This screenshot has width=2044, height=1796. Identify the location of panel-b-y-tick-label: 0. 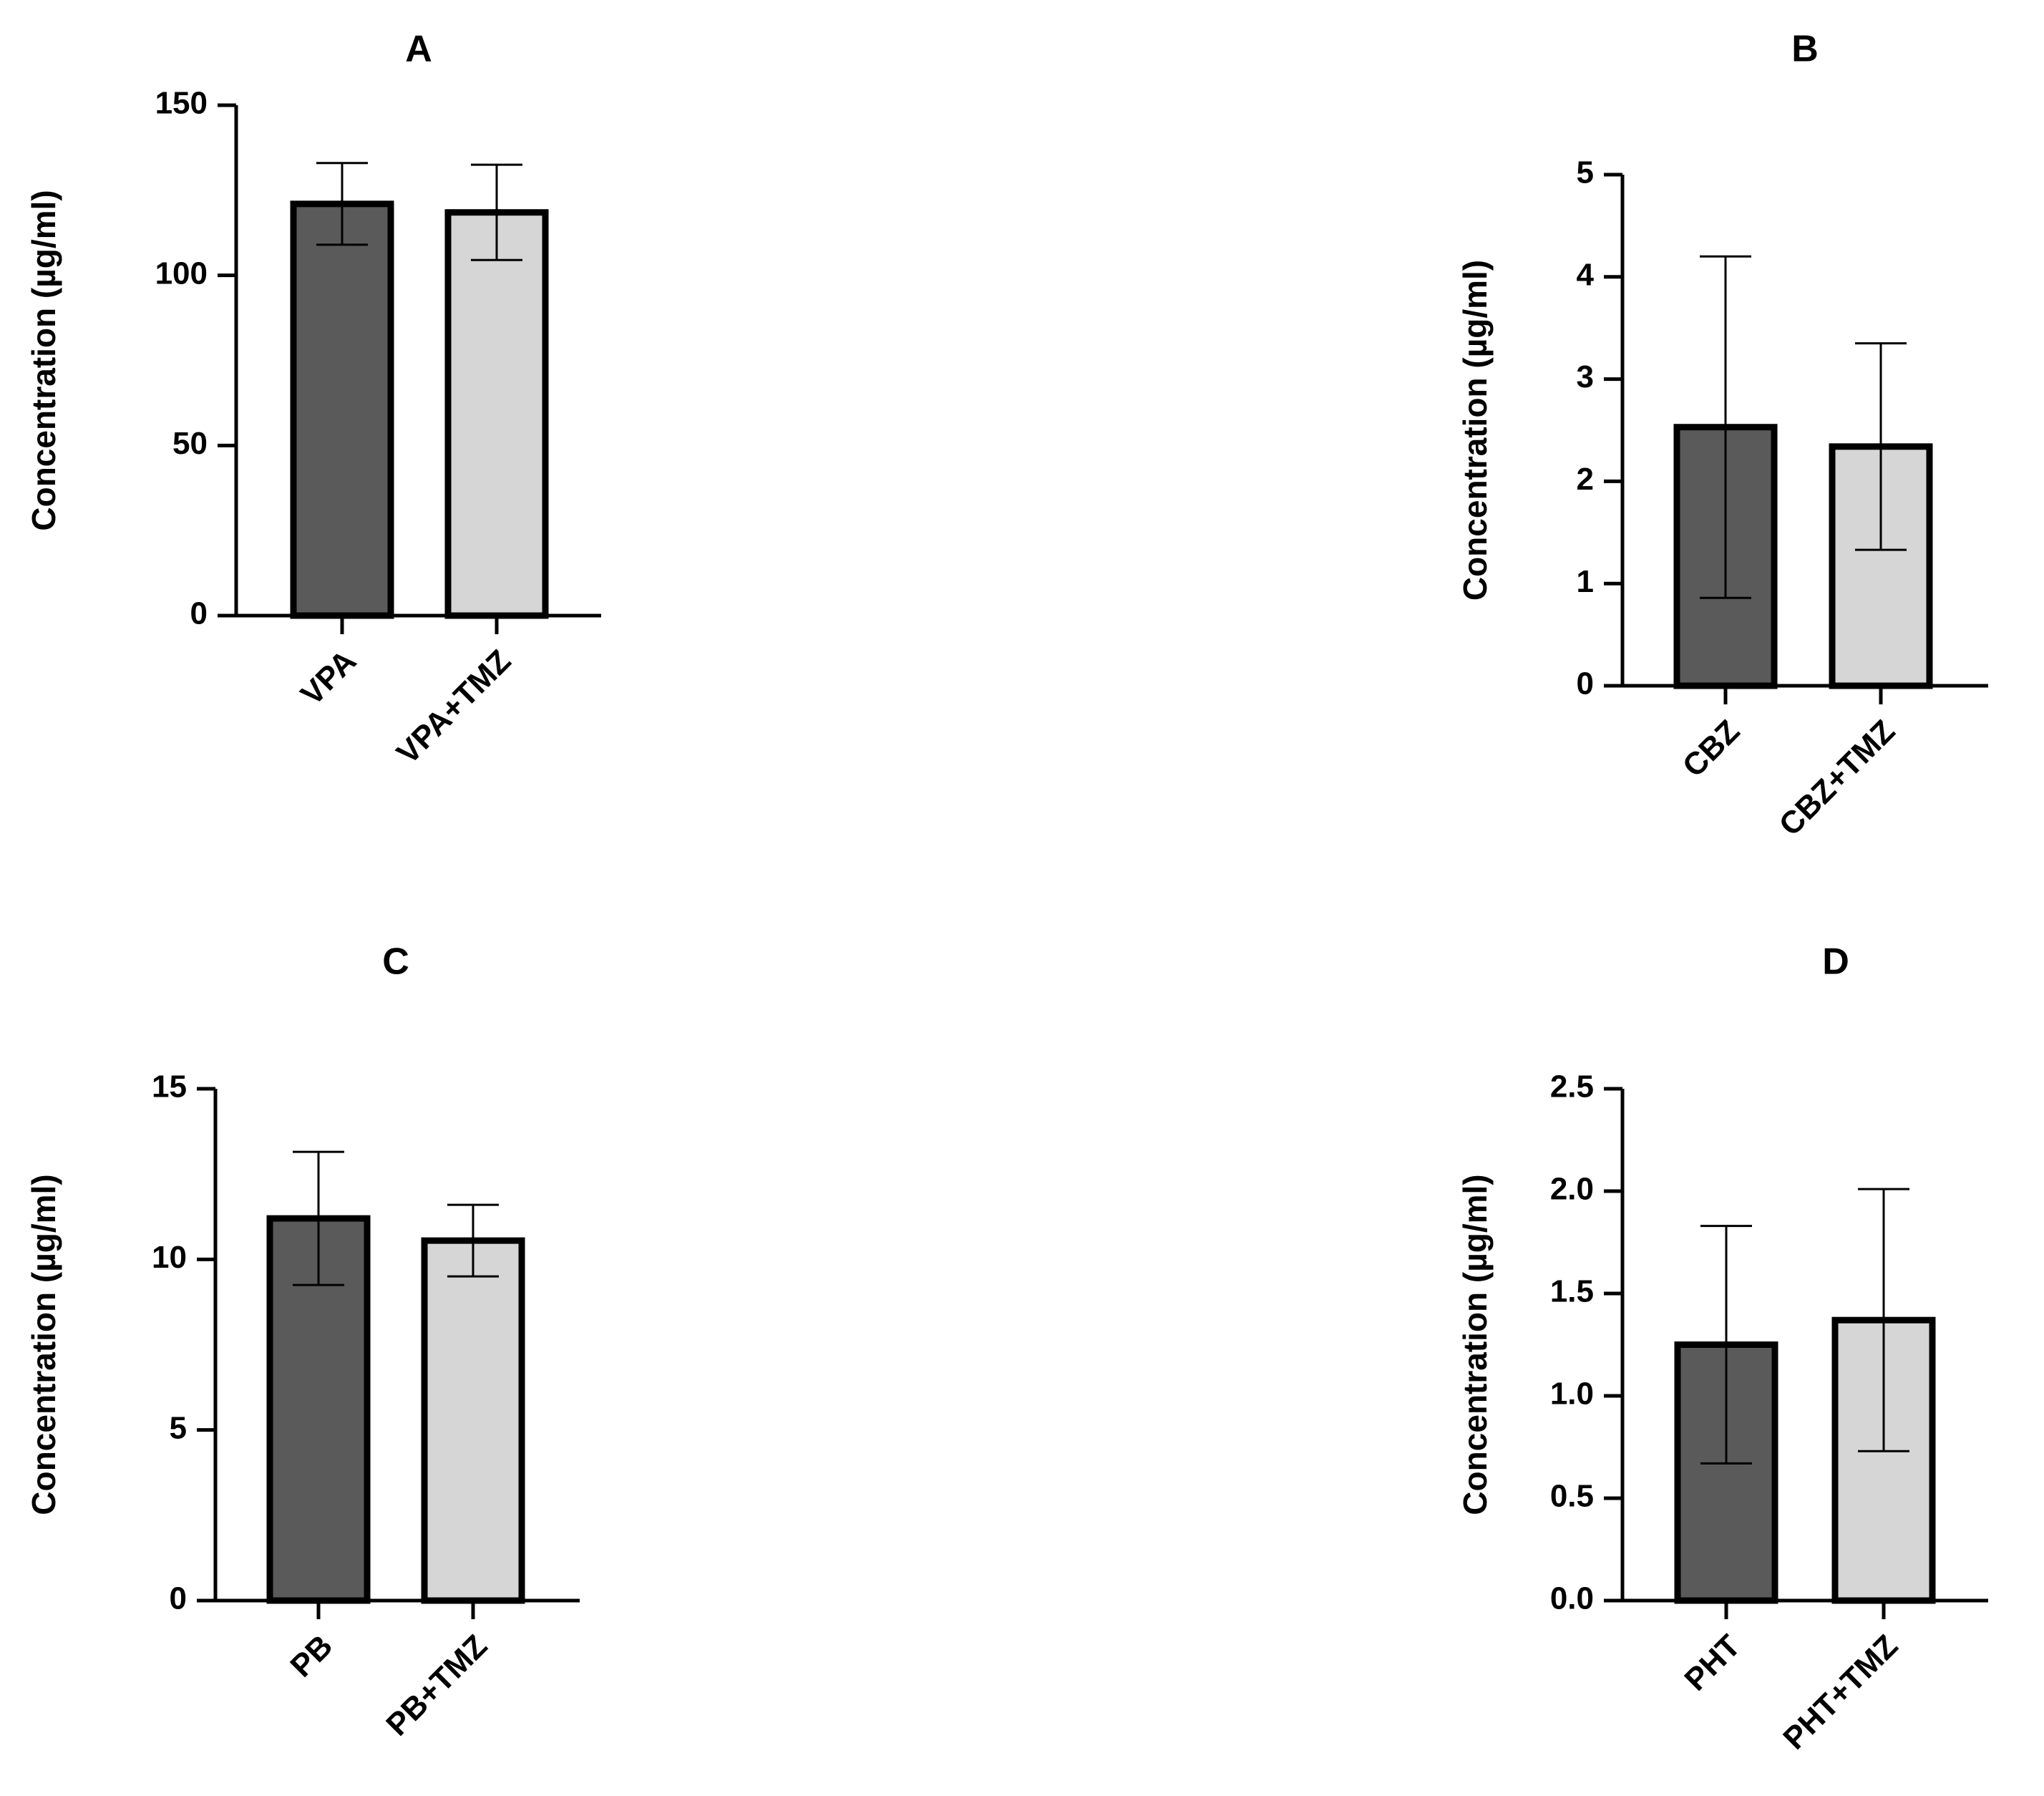
(1586, 684).